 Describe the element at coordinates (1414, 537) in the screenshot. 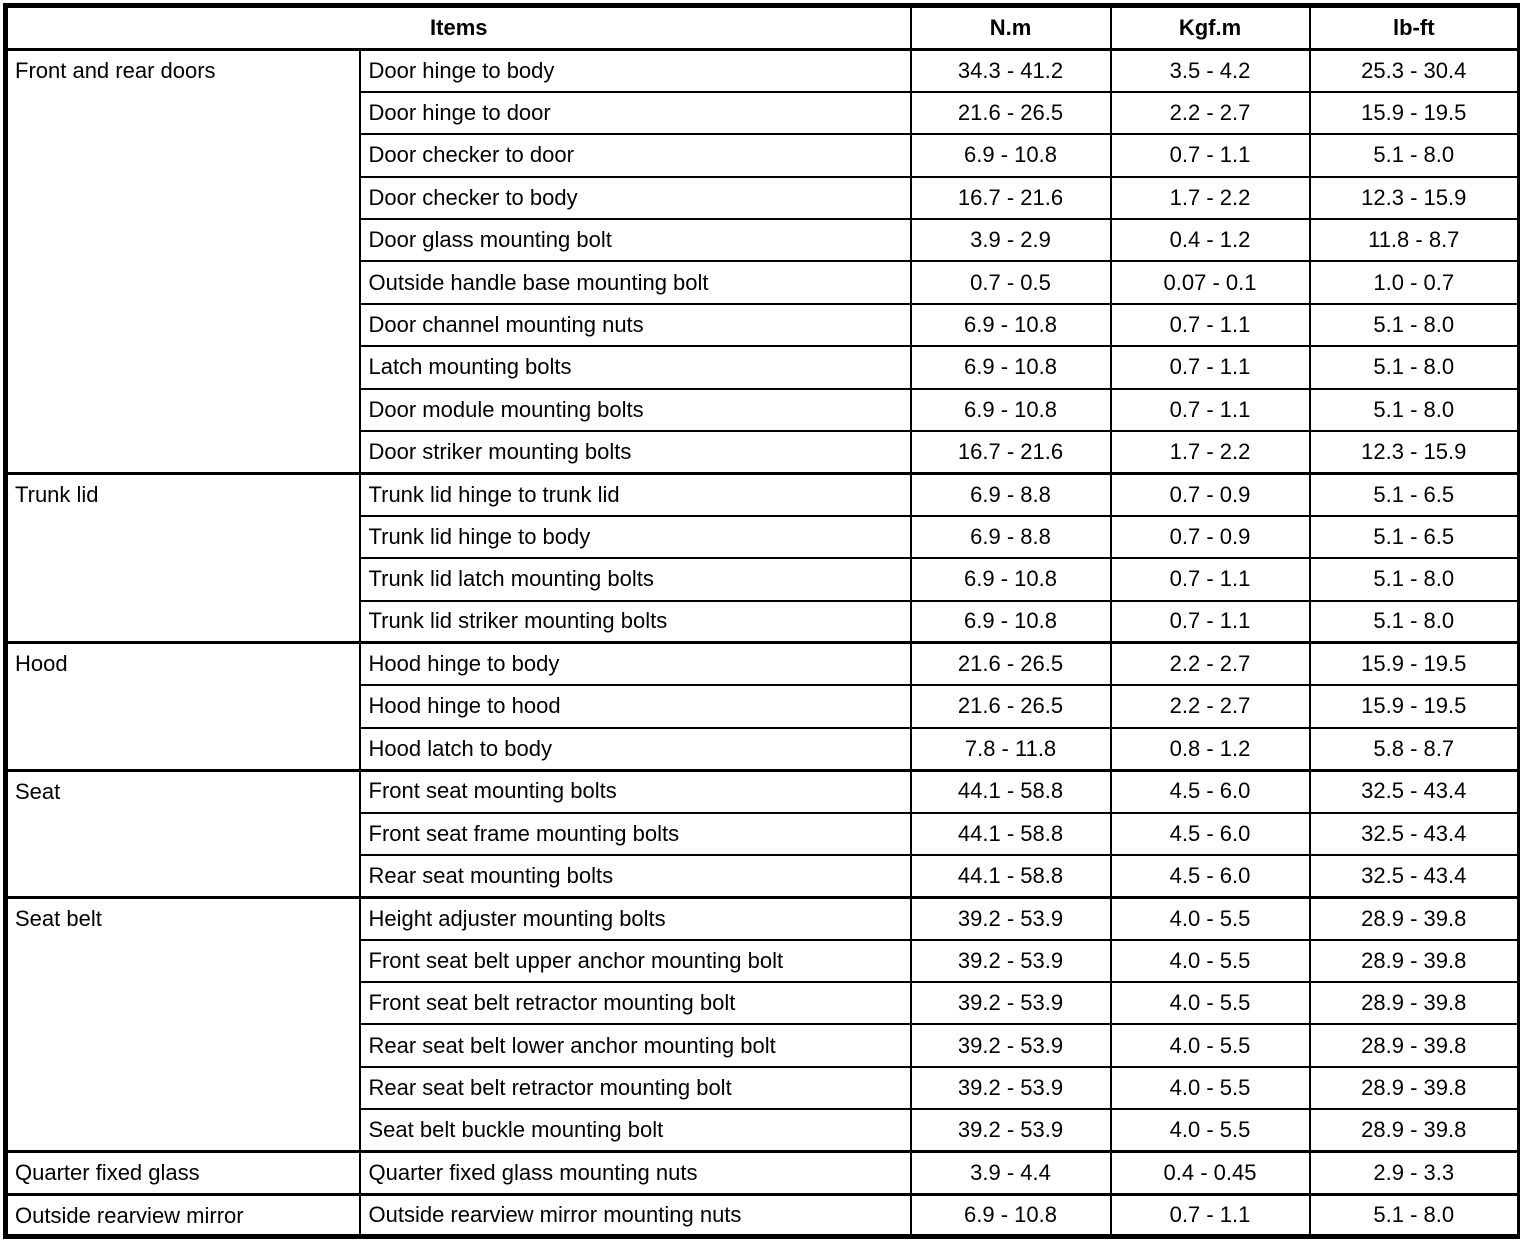

I see `value-lbft: 5.1 - 6.5` at that location.